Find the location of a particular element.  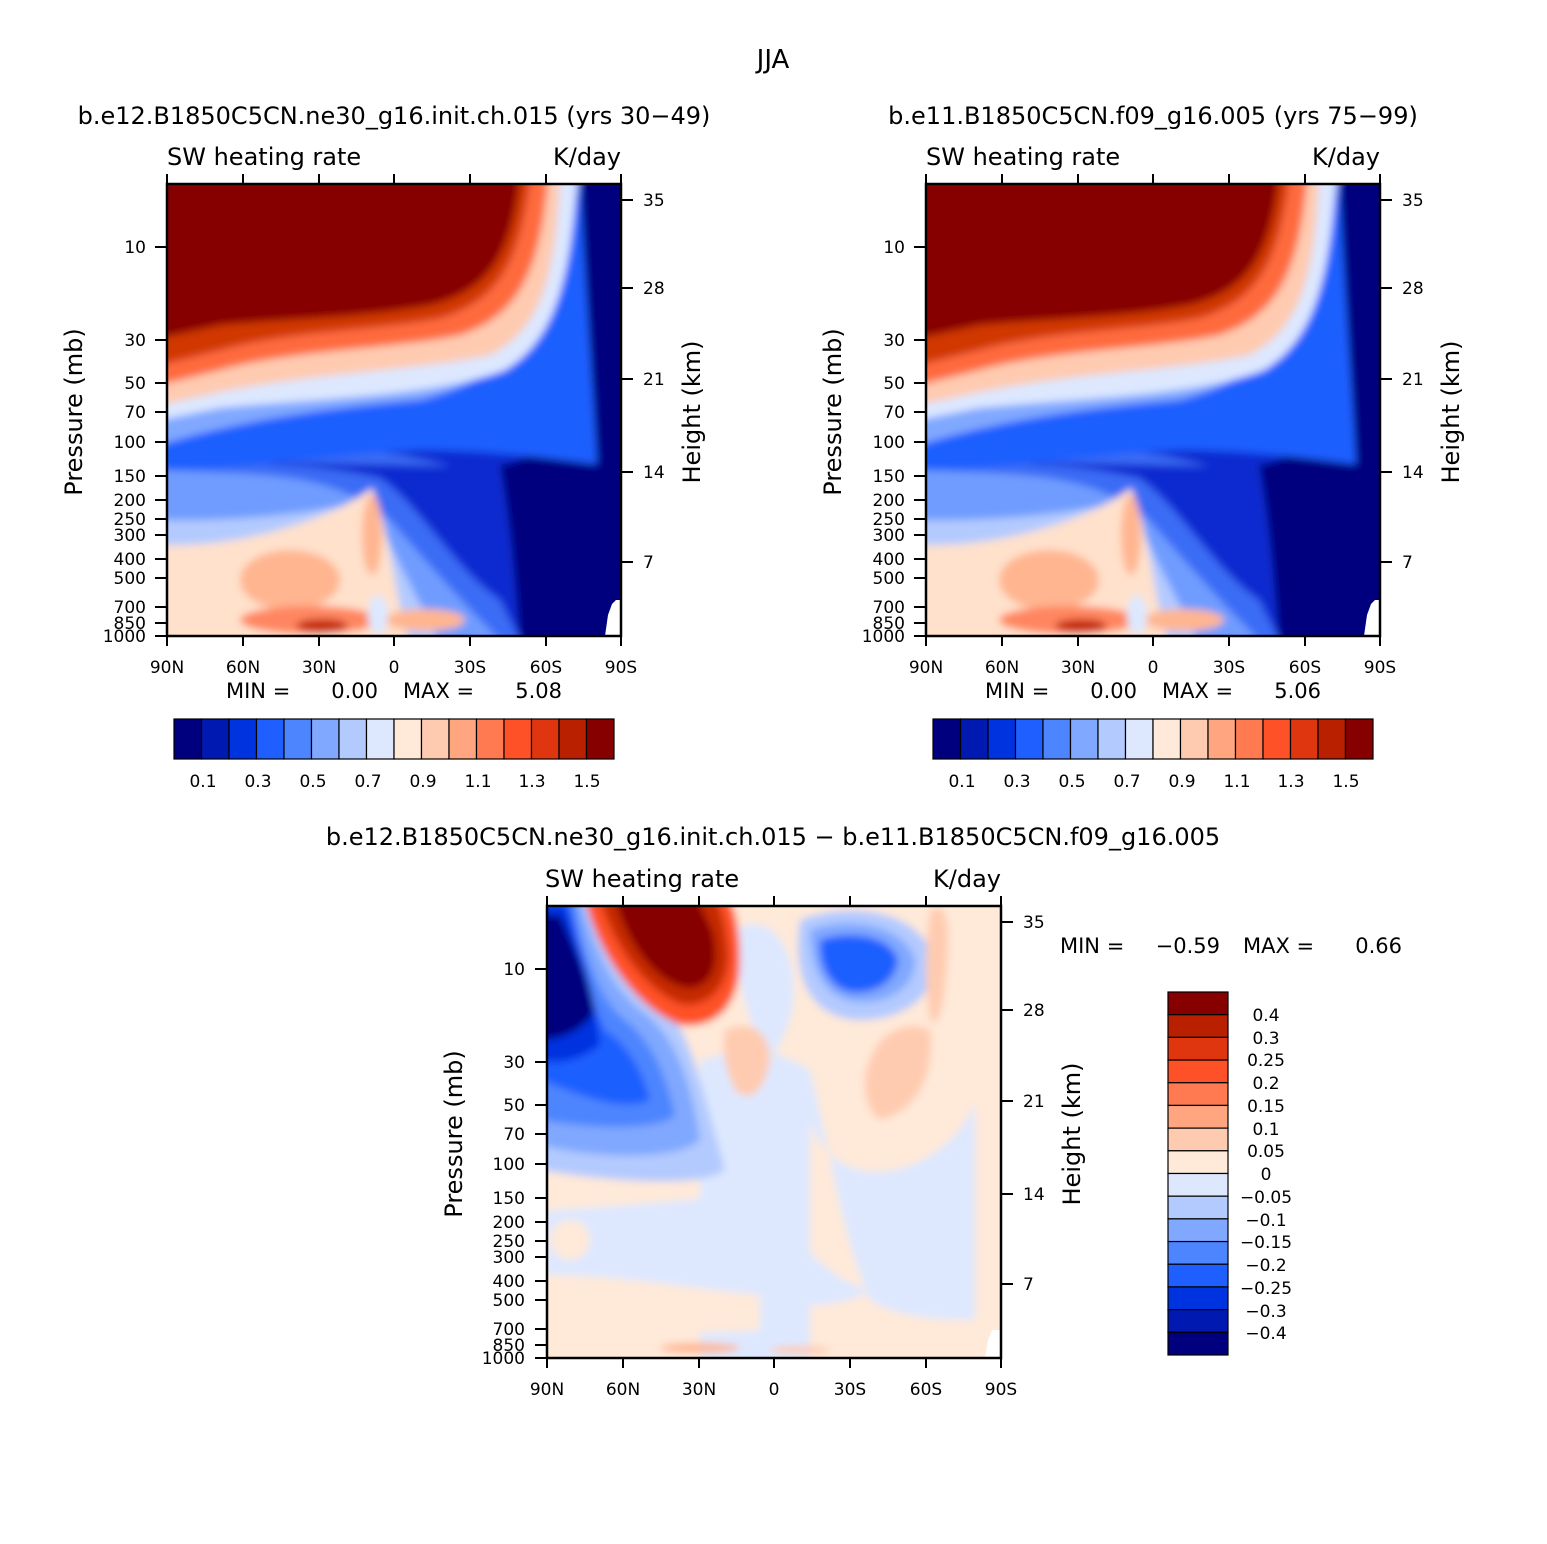

panel-c-x-ticks is located at coordinates (774, 1132).